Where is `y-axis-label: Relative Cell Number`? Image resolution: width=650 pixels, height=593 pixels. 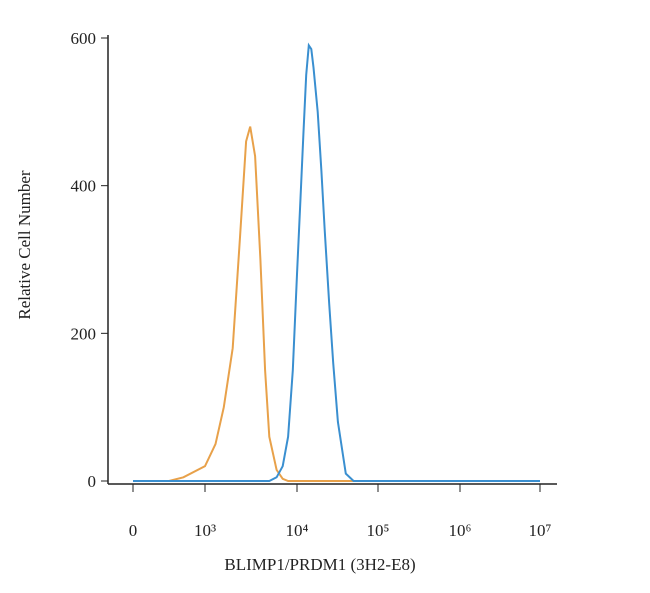
y-axis-label: Relative Cell Number is located at coordinates (24, 245).